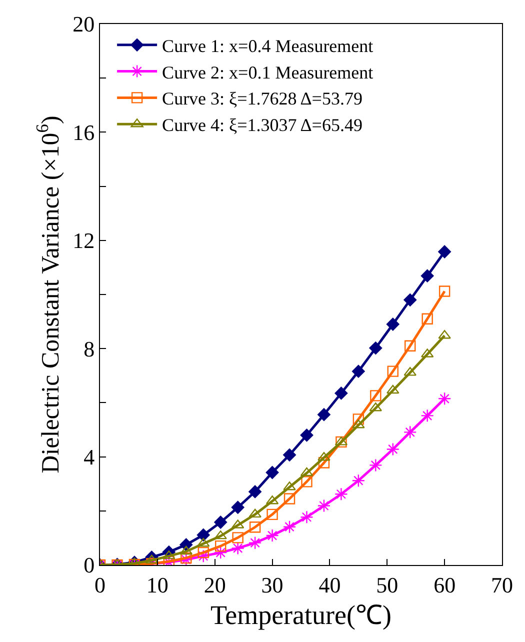 The height and width of the screenshot is (642, 525). I want to click on legend-label: Curve 4: ξ=1.3037 Δ=65.49, so click(262, 125).